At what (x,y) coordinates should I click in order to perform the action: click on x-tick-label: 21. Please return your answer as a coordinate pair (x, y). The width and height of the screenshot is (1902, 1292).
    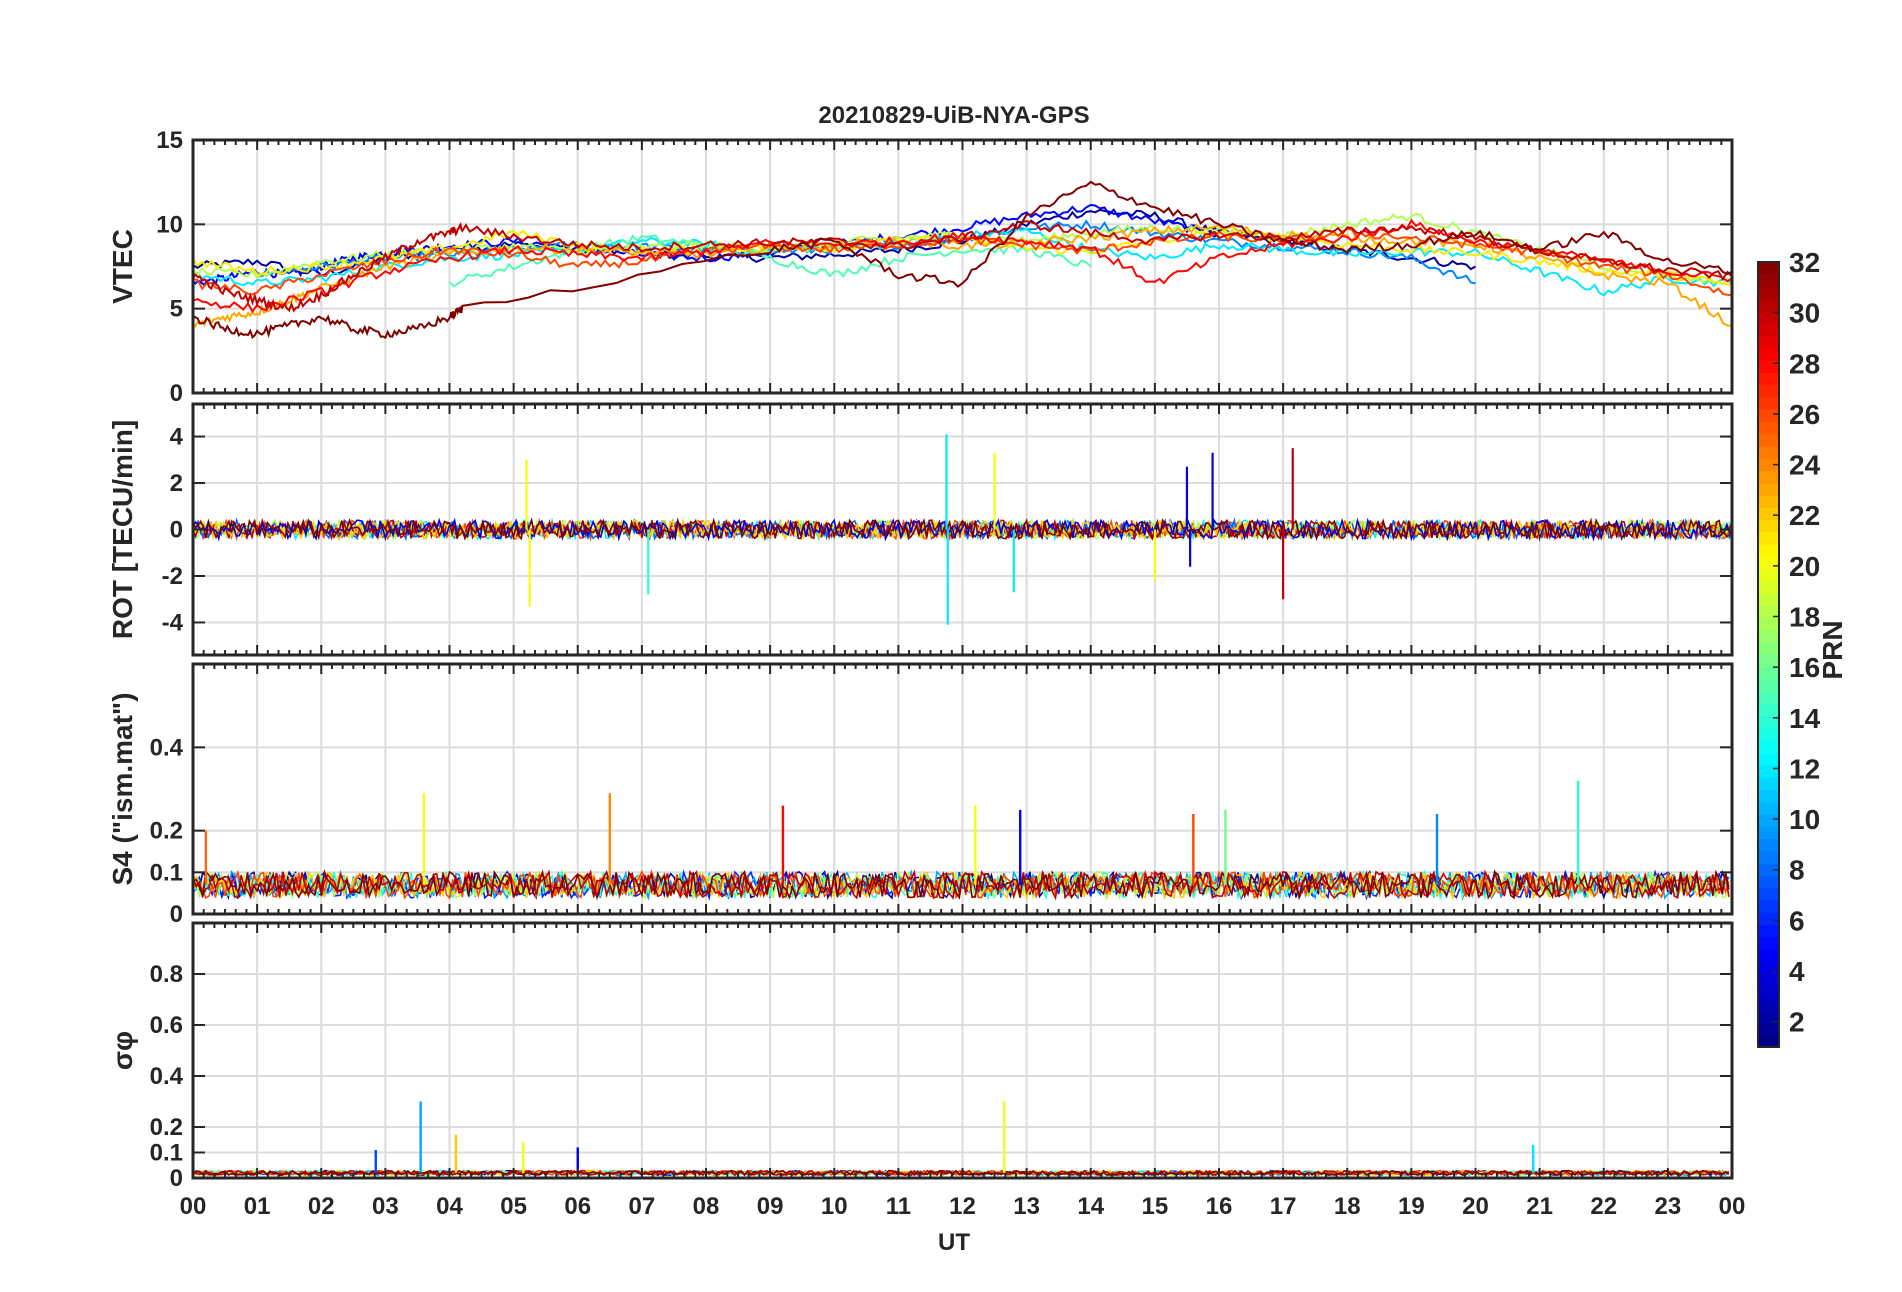
    Looking at the image, I should click on (1539, 1206).